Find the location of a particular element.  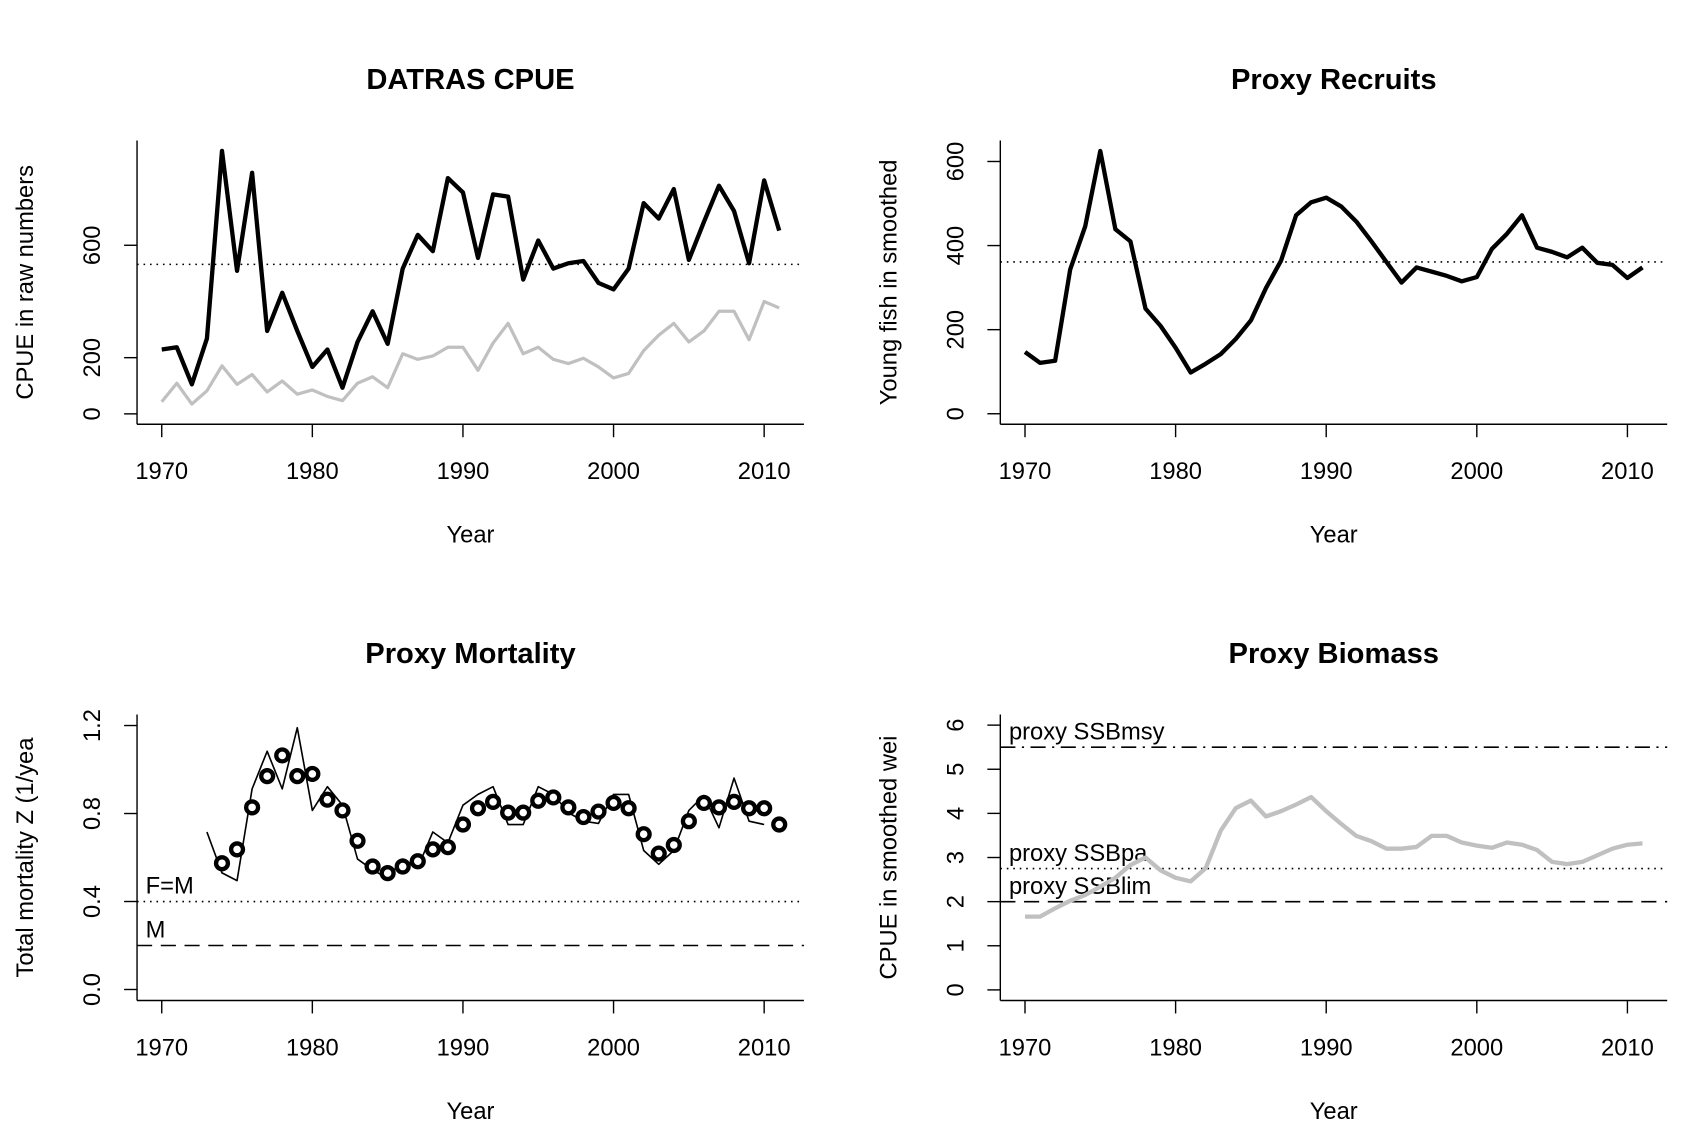

panel-title: Proxy Recruits is located at coordinates (1334, 80).